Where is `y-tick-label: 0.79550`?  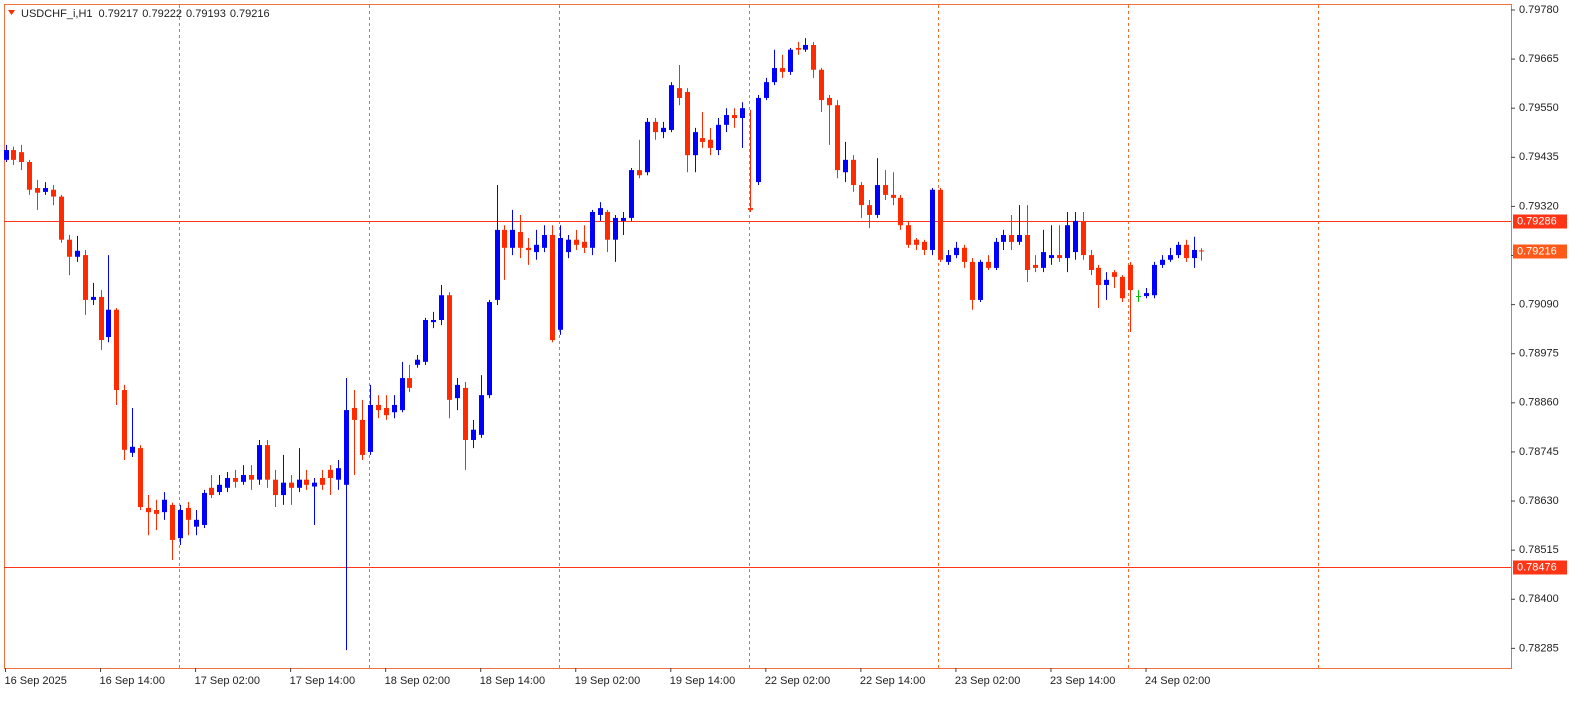 y-tick-label: 0.79550 is located at coordinates (1539, 108).